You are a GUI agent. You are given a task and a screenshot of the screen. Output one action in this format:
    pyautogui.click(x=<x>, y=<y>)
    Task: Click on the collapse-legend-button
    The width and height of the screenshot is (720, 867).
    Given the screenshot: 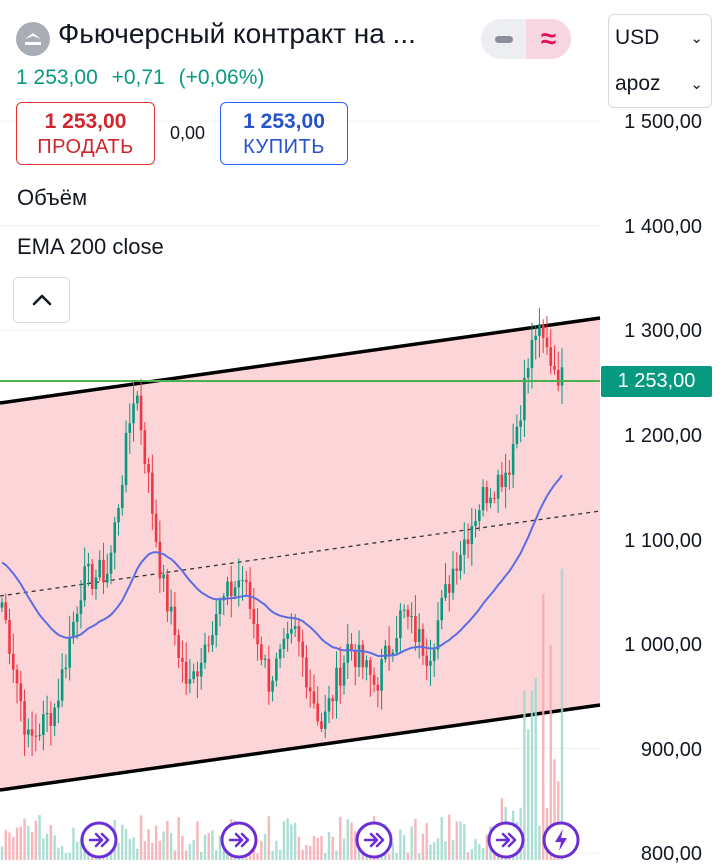 What is the action you would take?
    pyautogui.click(x=41, y=300)
    